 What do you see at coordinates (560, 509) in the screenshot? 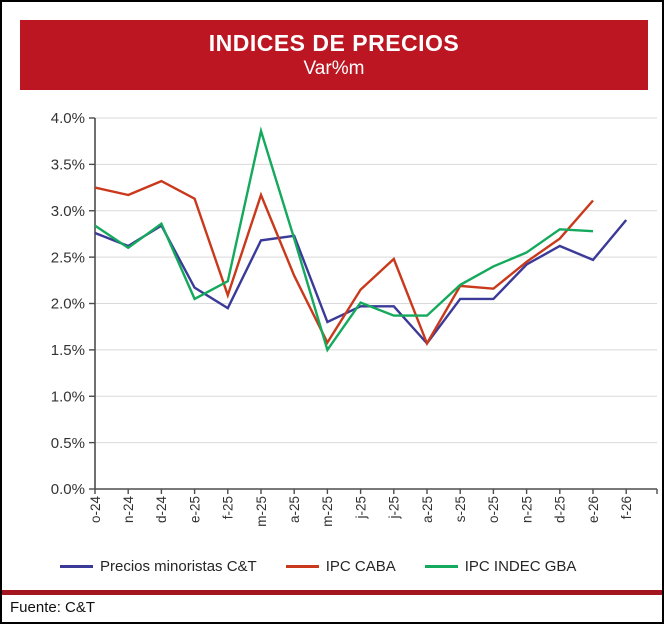
I see `x-tick-label: d-25` at bounding box center [560, 509].